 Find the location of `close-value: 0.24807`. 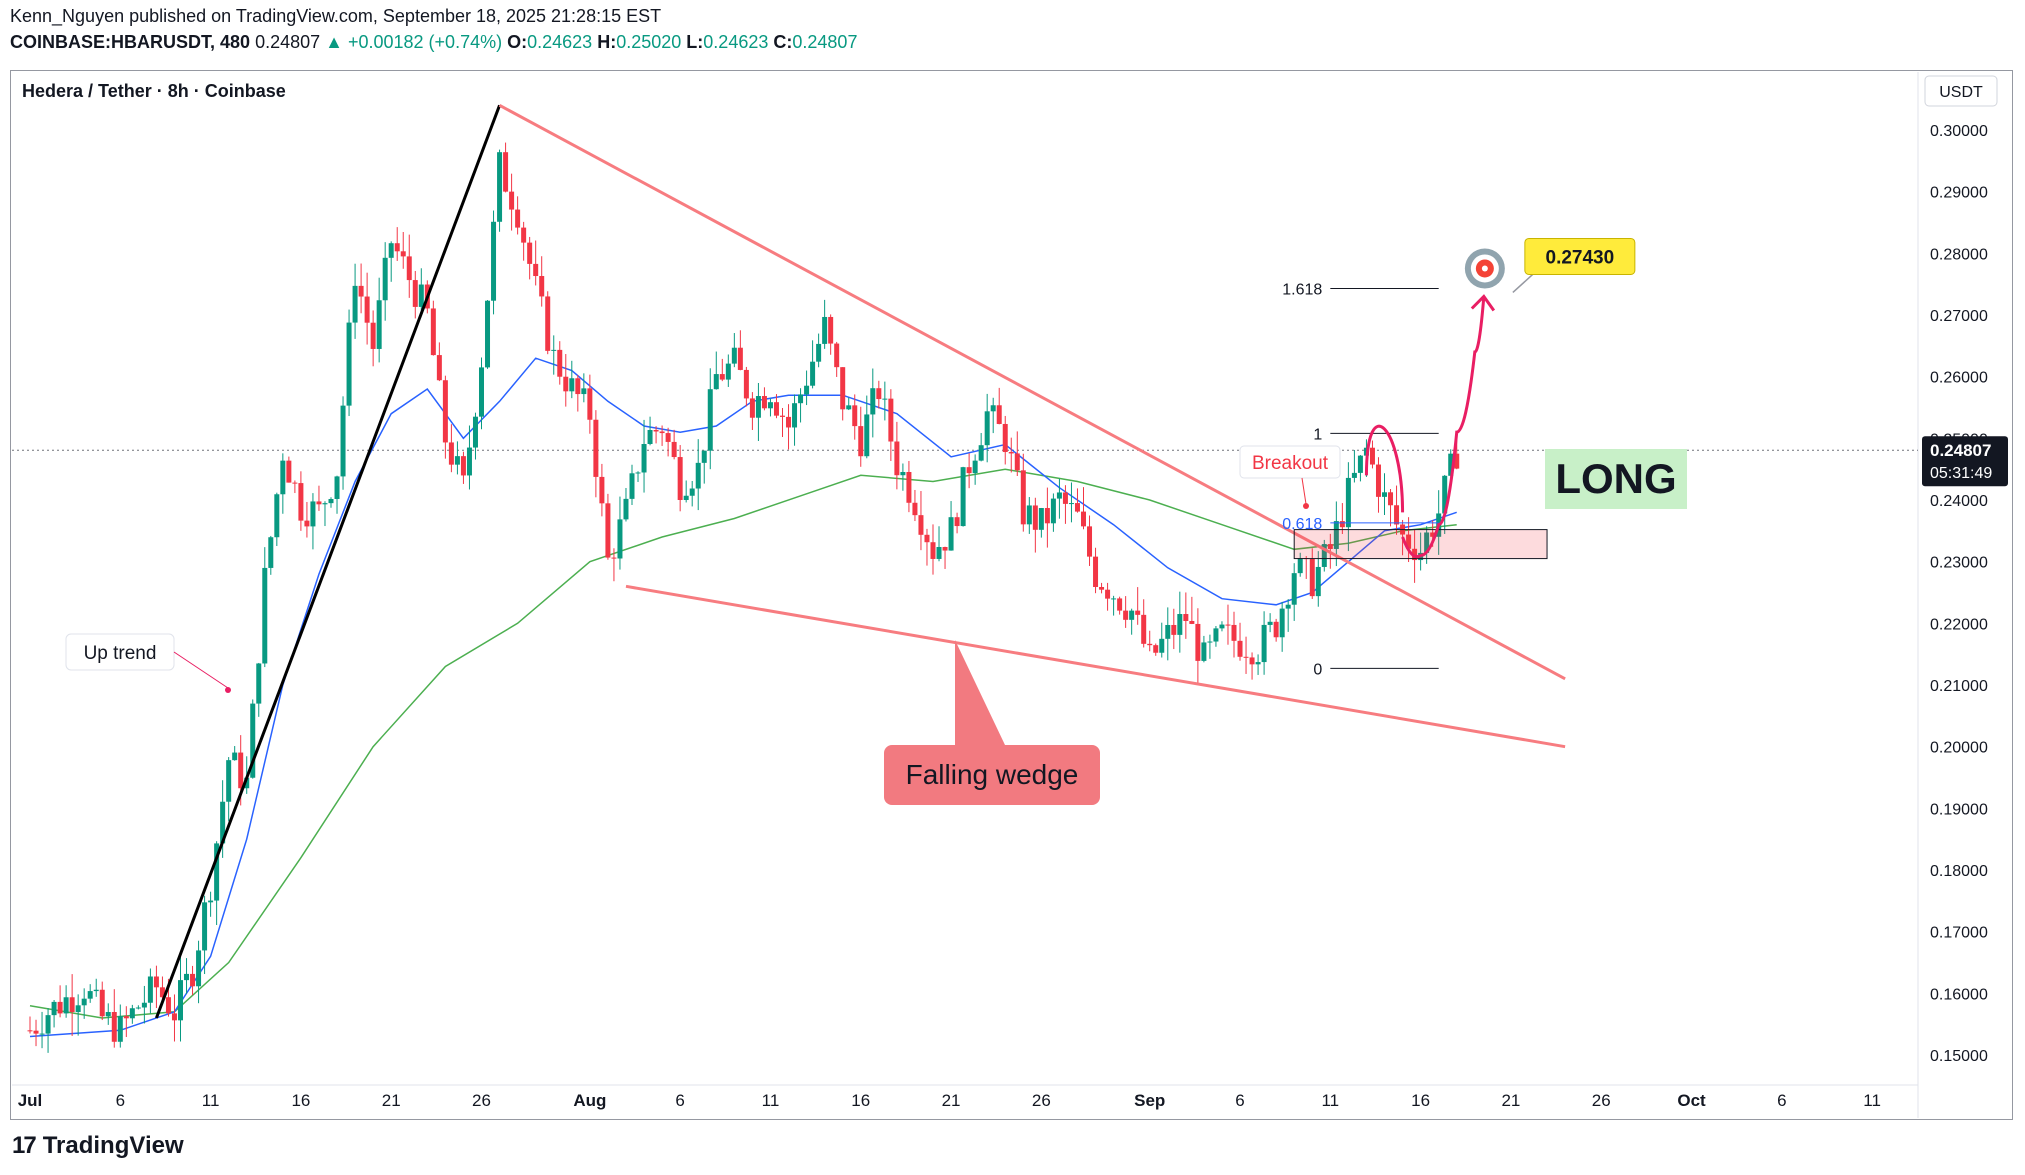

close-value: 0.24807 is located at coordinates (825, 42).